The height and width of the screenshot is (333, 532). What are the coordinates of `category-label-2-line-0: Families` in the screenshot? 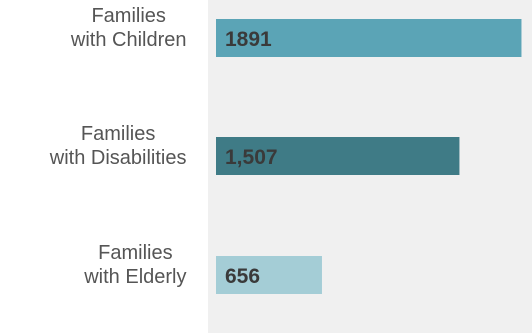 It's located at (135, 253).